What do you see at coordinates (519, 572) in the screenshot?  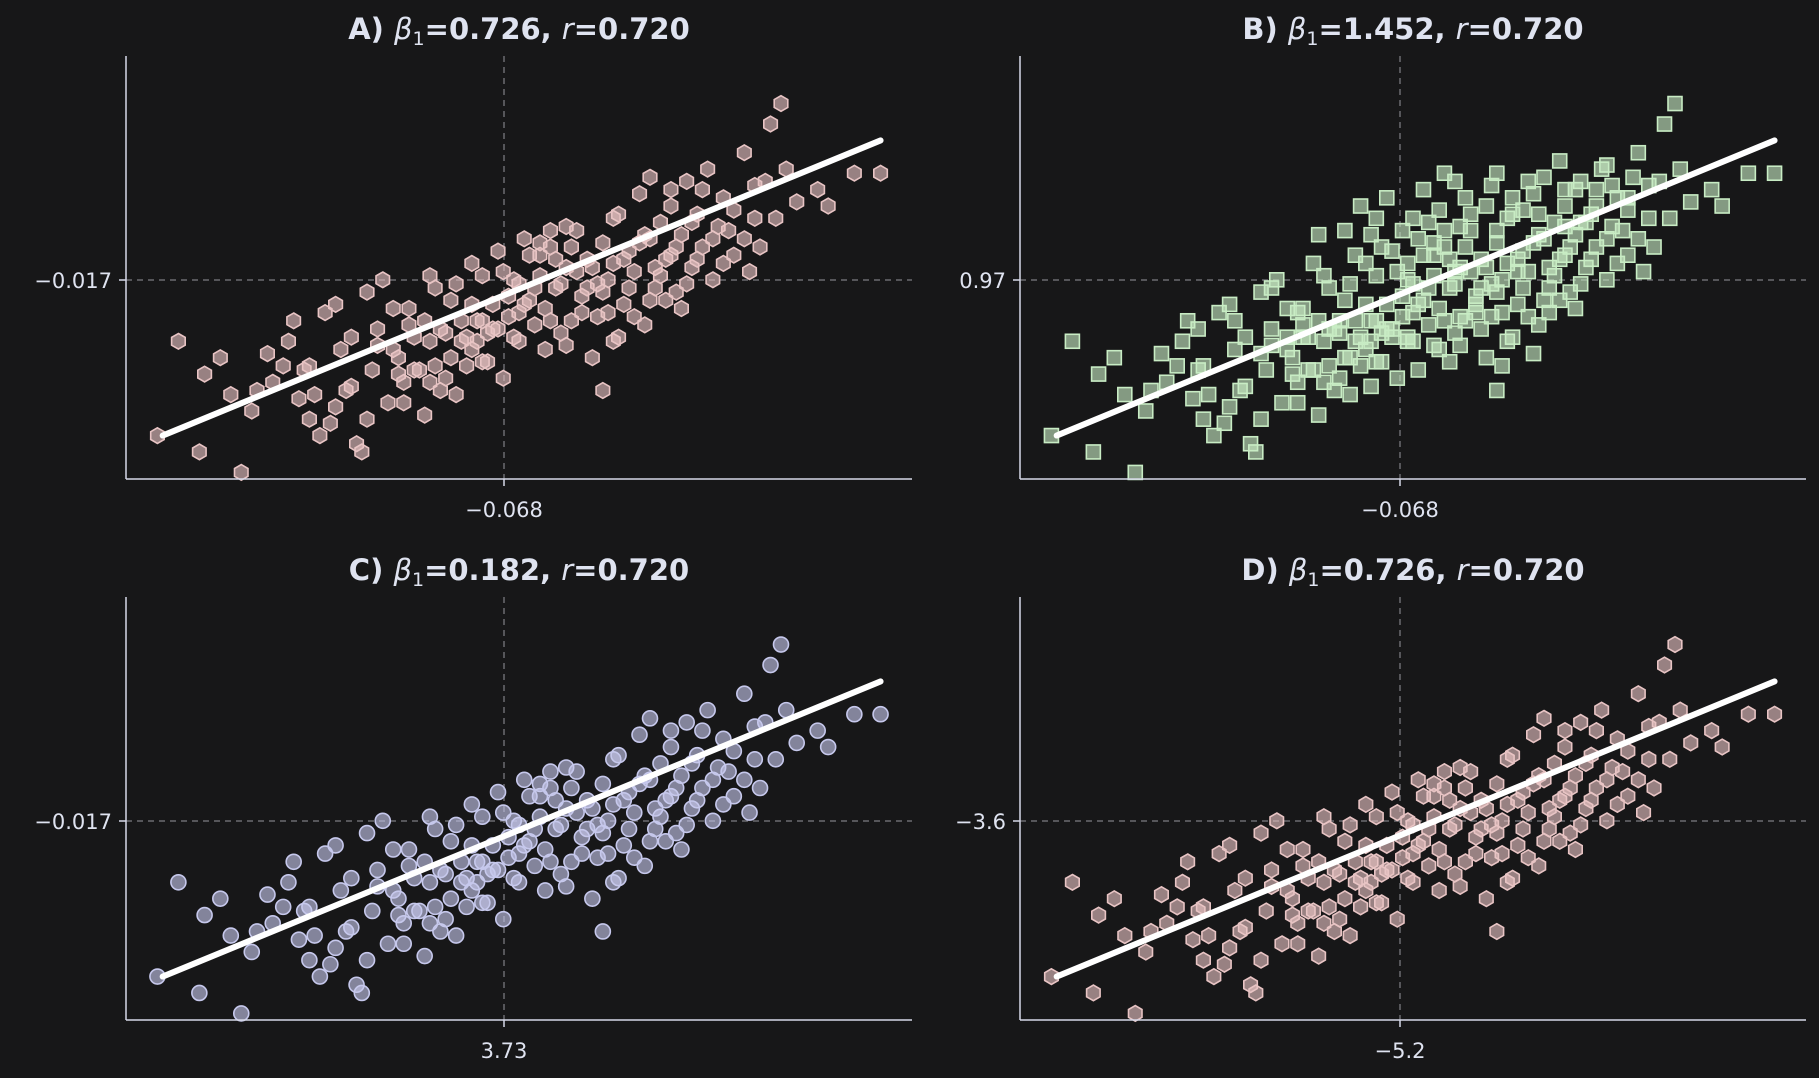 I see `panel-c-title: C) β1=0.182, r=0.720` at bounding box center [519, 572].